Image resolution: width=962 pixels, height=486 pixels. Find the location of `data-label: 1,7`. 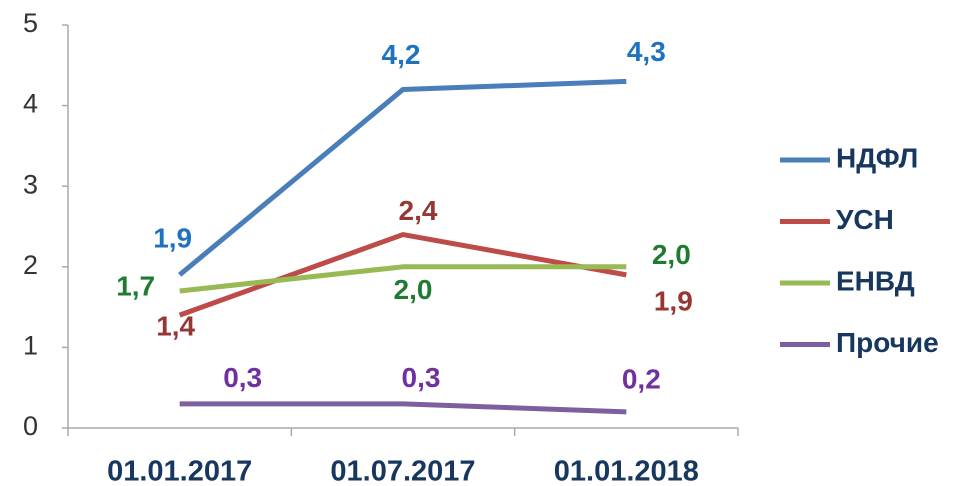

data-label: 1,7 is located at coordinates (135, 285).